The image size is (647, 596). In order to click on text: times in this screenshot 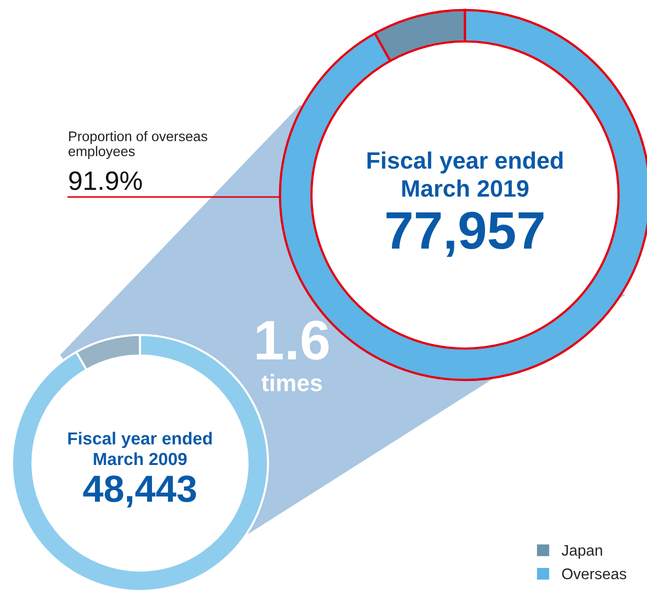, I will do `click(291, 383)`.